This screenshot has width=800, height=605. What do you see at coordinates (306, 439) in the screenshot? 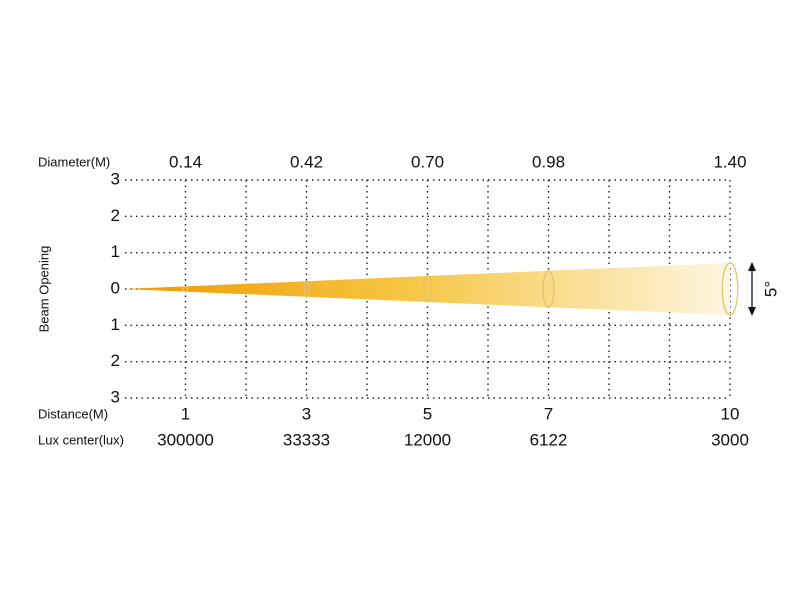
I see `lux-value: 33333` at bounding box center [306, 439].